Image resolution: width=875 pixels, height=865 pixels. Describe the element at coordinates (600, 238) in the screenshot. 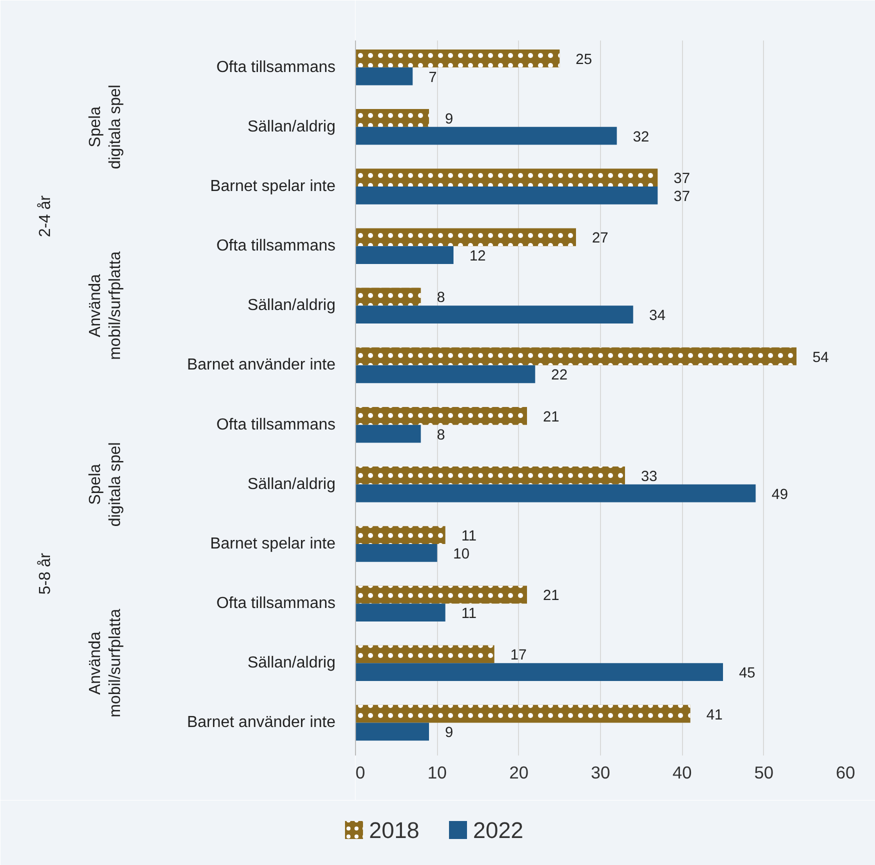

I see `data-label: 27` at that location.